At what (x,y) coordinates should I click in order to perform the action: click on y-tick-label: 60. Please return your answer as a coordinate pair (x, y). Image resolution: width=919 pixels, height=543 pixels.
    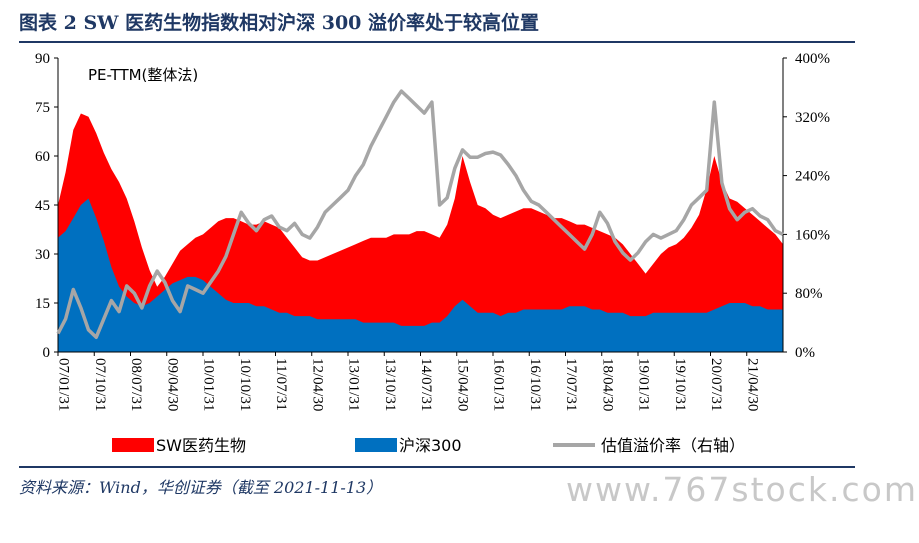
    Looking at the image, I should click on (42, 157).